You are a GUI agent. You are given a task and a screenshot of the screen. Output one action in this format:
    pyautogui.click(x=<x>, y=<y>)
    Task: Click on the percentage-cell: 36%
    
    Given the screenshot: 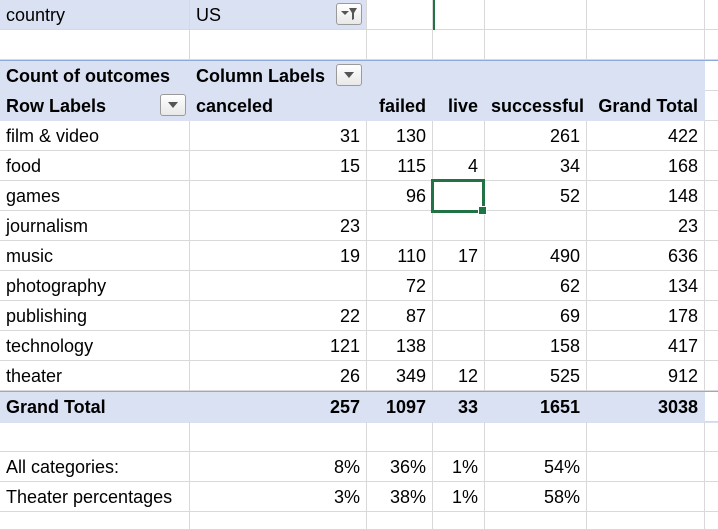 What is the action you would take?
    pyautogui.click(x=400, y=467)
    